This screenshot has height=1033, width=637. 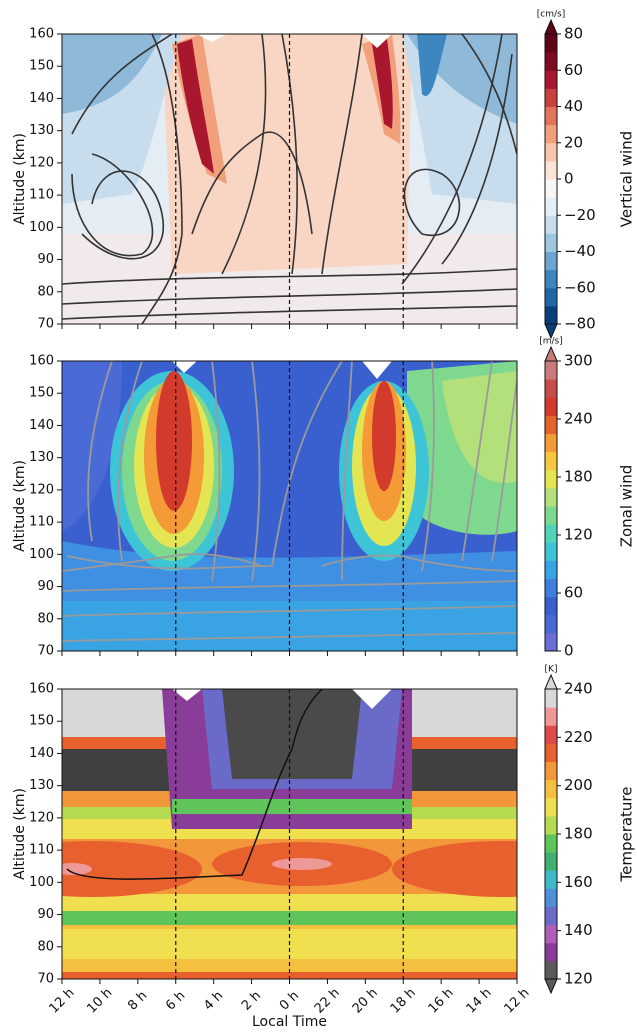 What do you see at coordinates (578, 737) in the screenshot?
I see `colorbar-tick-label: 220` at bounding box center [578, 737].